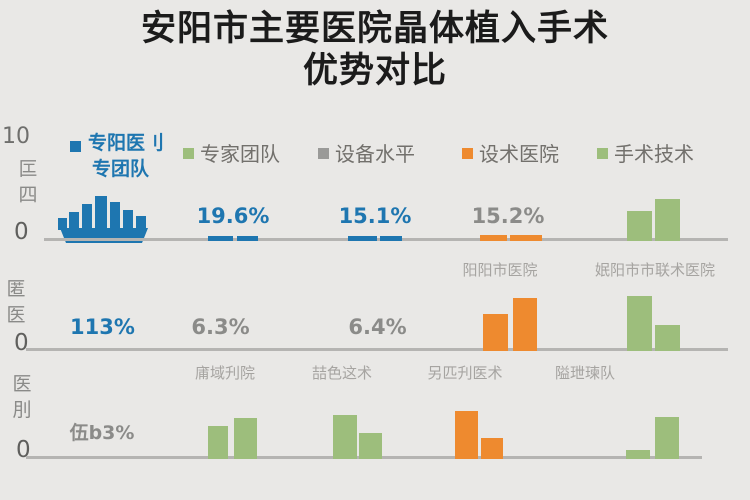 The image size is (750, 500). What do you see at coordinates (323, 153) in the screenshot?
I see `legend-swatch-equipment-level` at bounding box center [323, 153].